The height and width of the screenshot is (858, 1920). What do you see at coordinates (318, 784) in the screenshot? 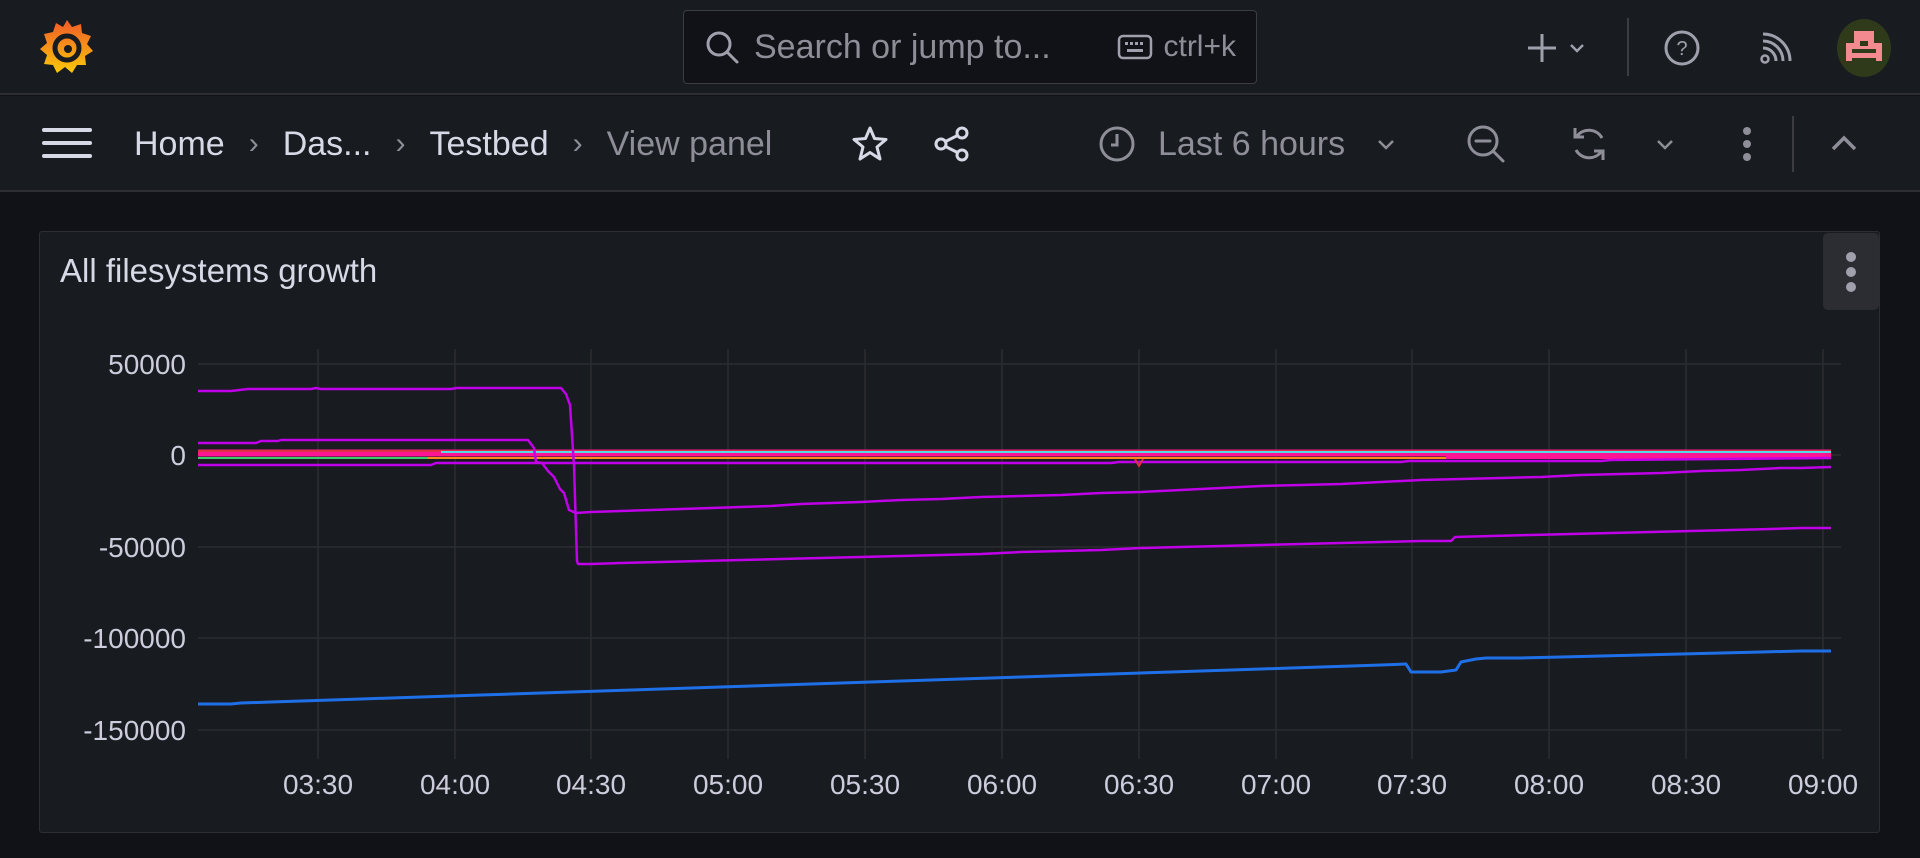
I see `x-tick: 03:30` at bounding box center [318, 784].